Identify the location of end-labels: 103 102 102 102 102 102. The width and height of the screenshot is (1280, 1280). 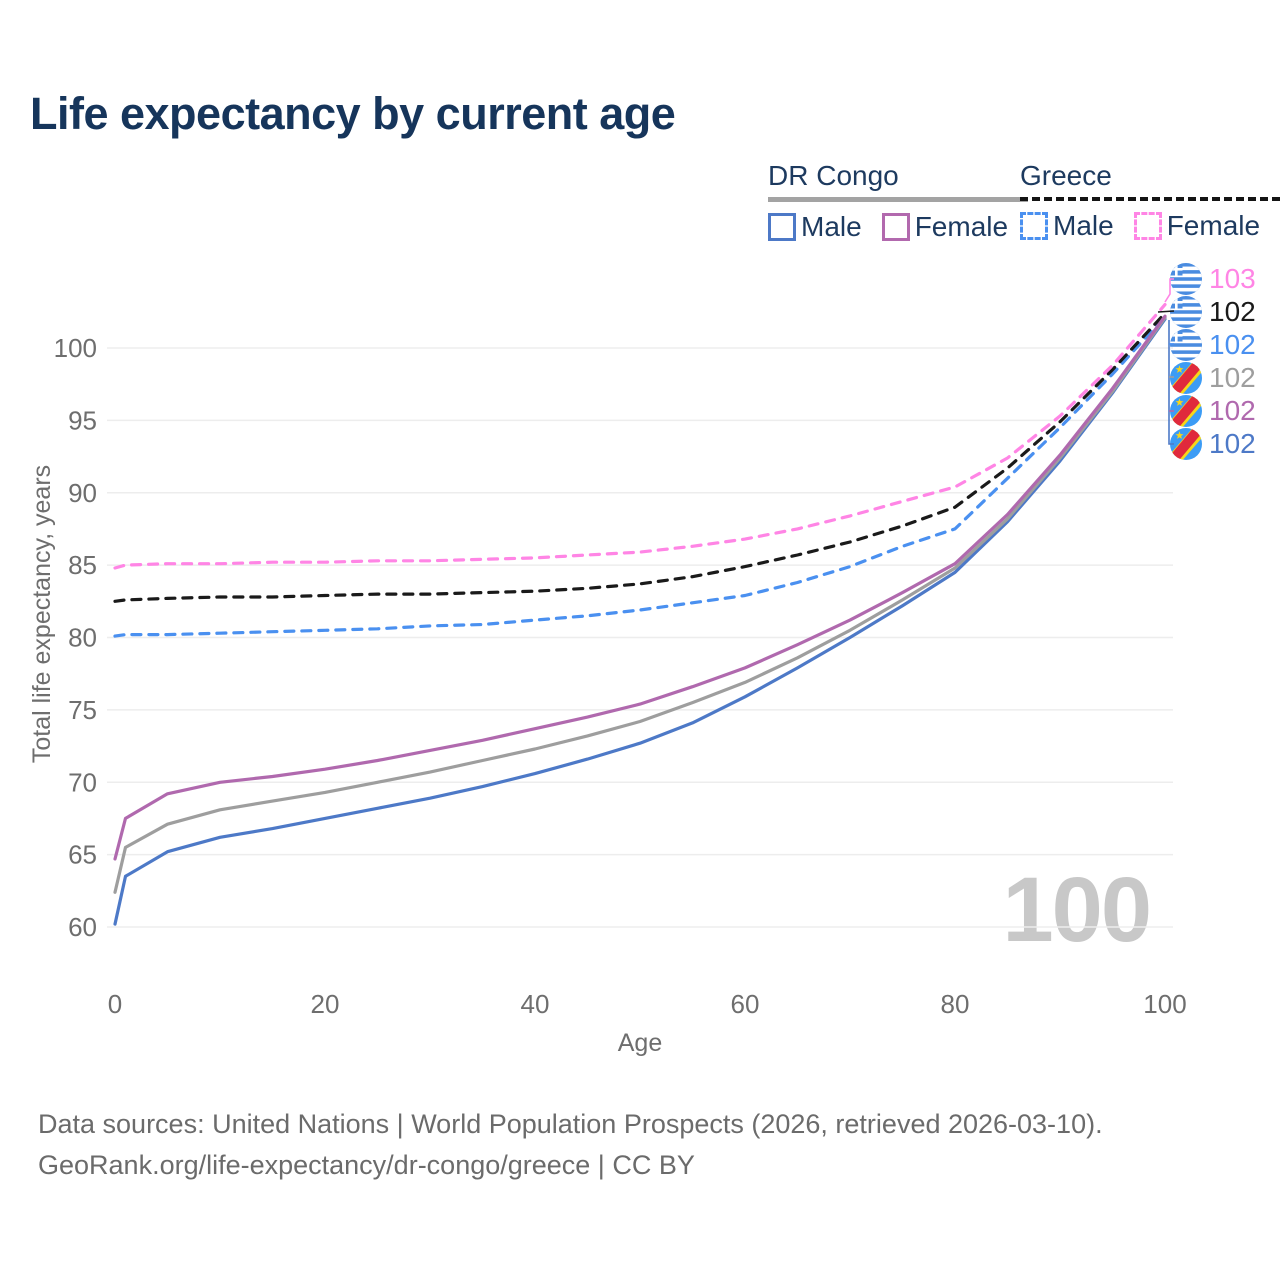
(1225, 361).